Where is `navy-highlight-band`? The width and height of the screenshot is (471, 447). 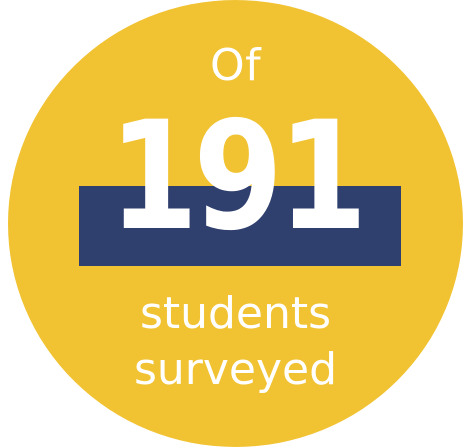
navy-highlight-band is located at coordinates (240, 226).